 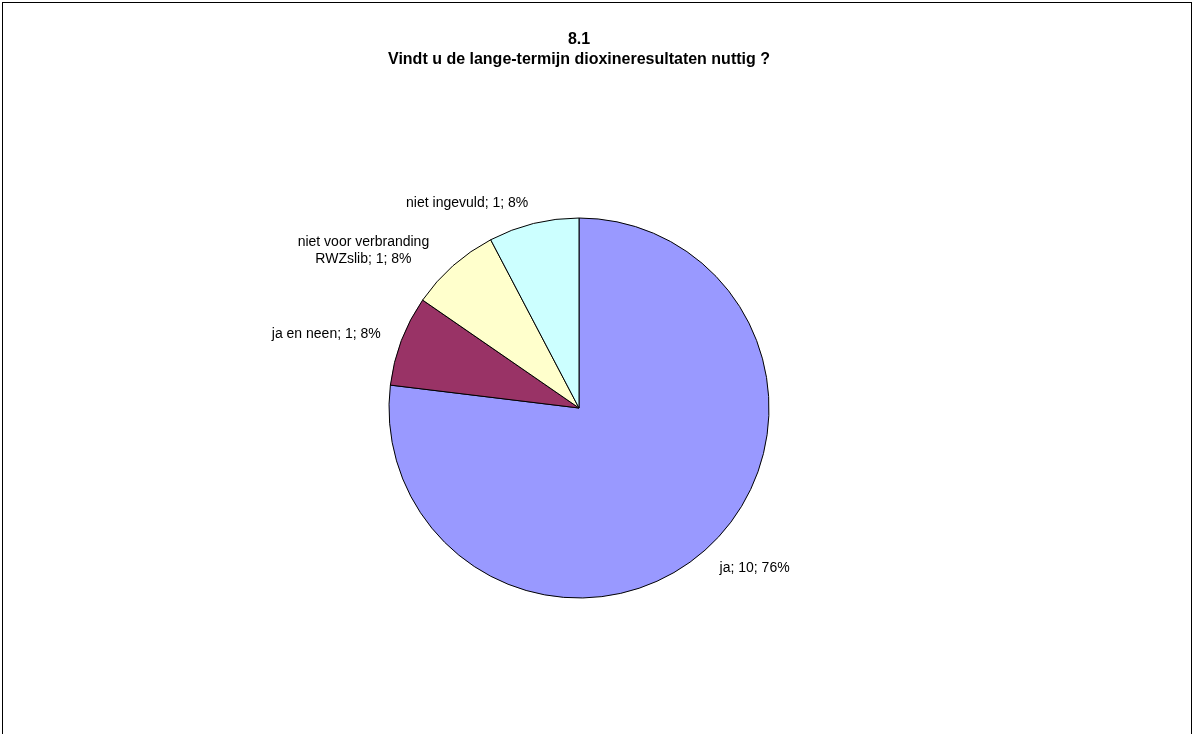 I want to click on slice-label: ja; 10; 76%, so click(x=754, y=566).